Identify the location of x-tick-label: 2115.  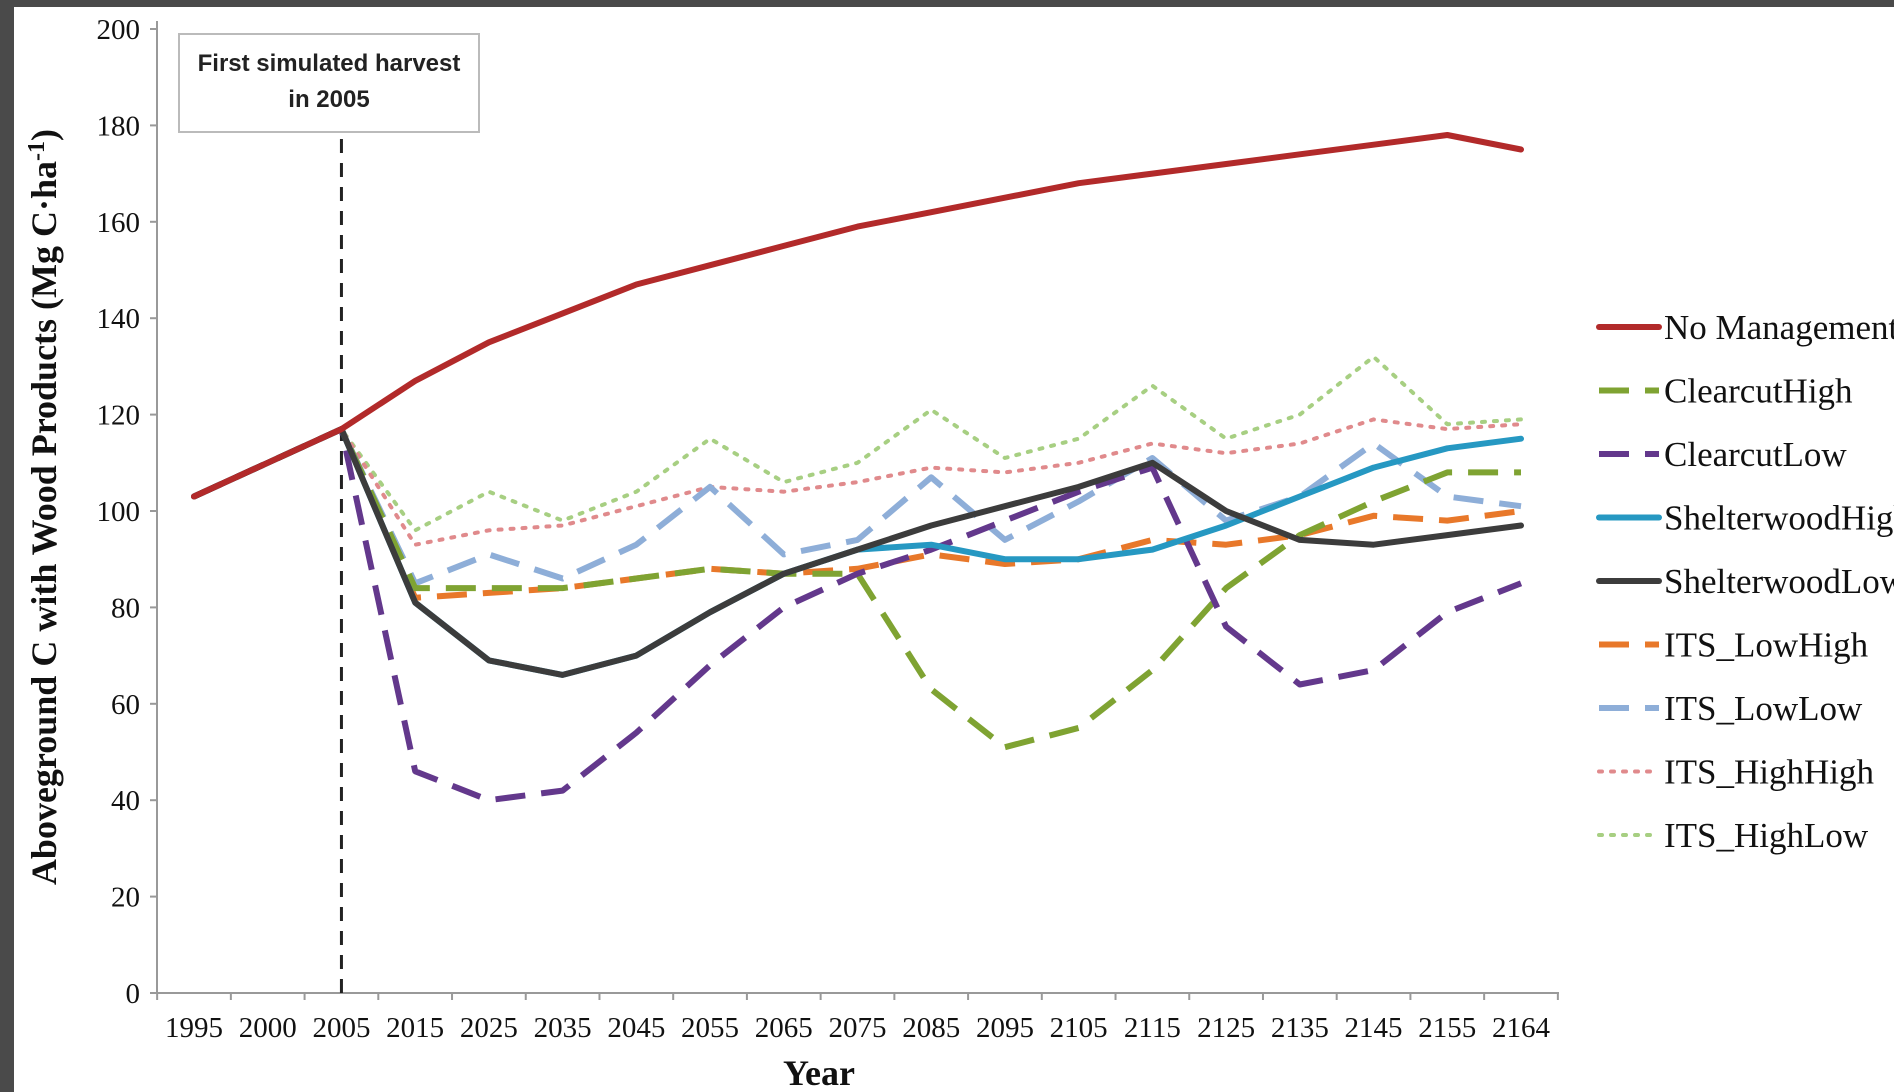
(1152, 1028).